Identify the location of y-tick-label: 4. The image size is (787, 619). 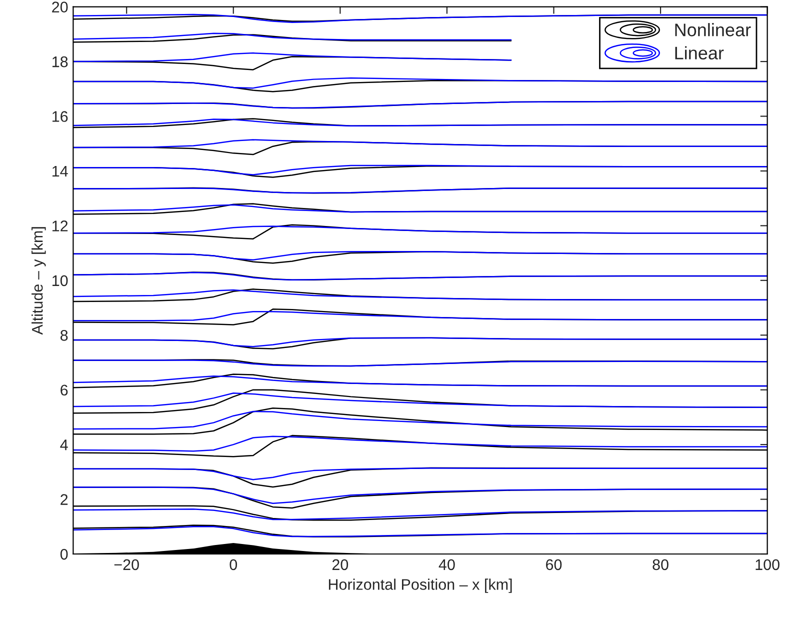
(64, 445).